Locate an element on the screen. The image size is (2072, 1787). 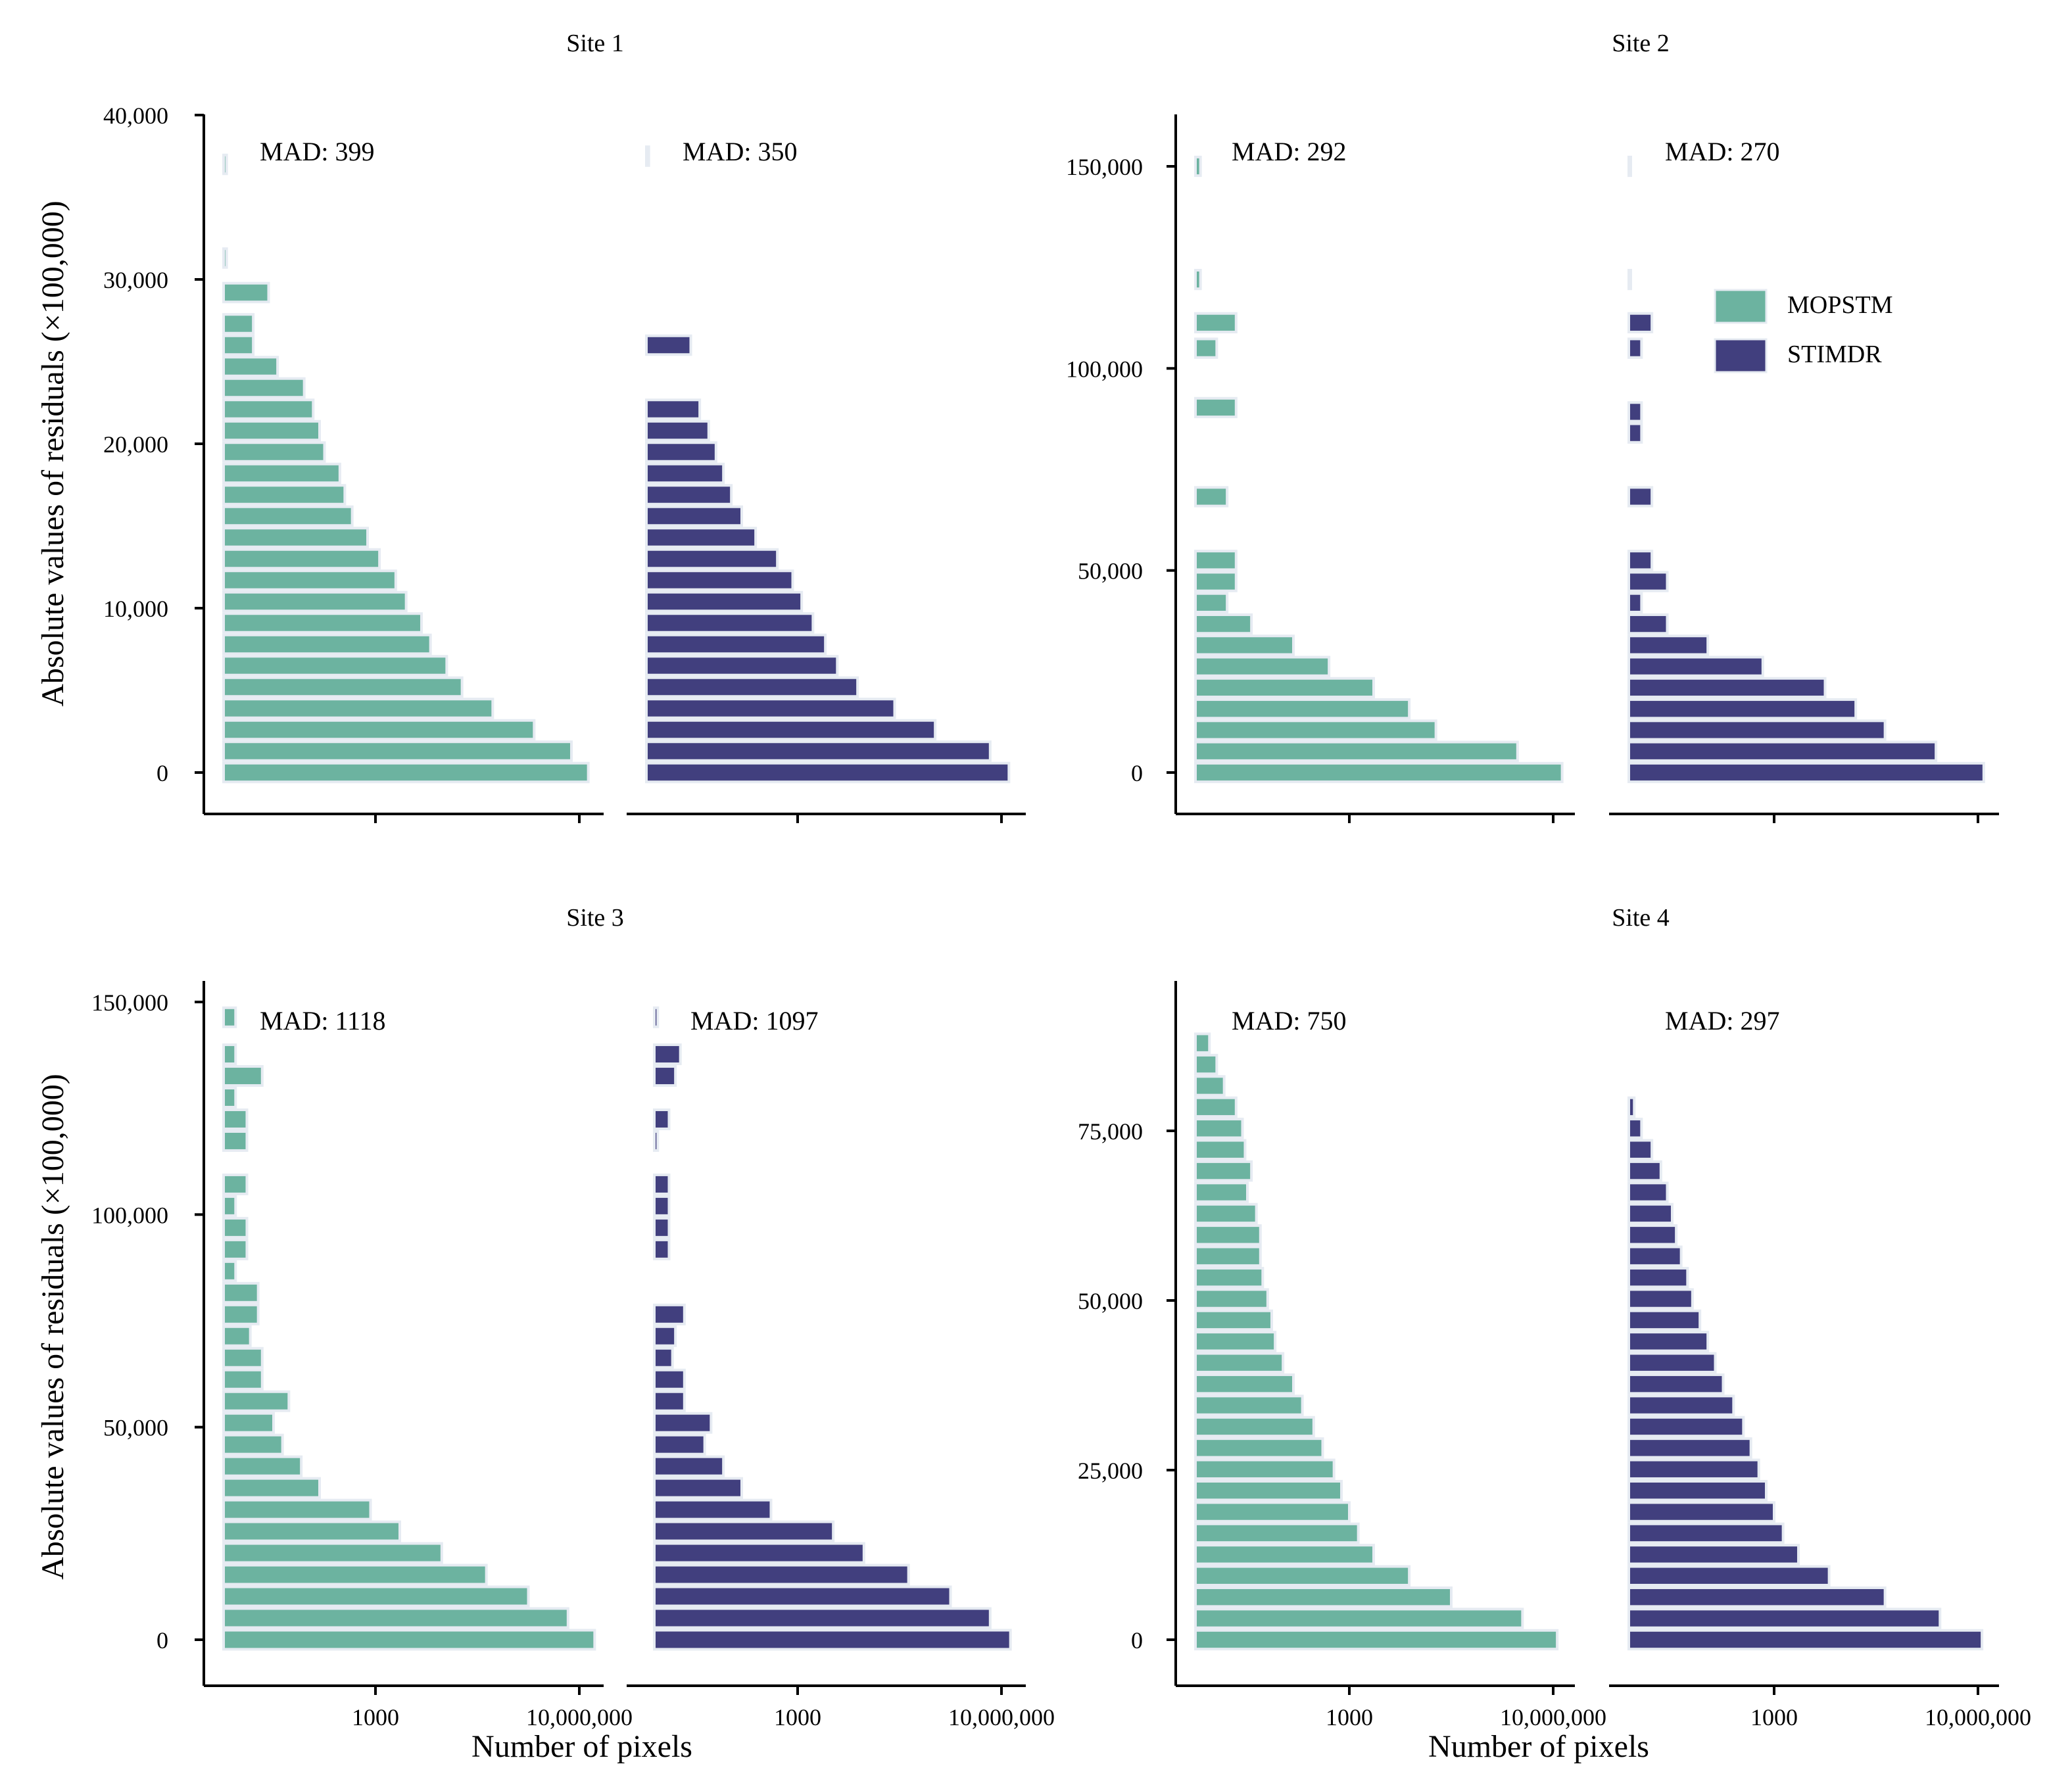
site-3-y-tick-label: 100,000 is located at coordinates (129, 1215).